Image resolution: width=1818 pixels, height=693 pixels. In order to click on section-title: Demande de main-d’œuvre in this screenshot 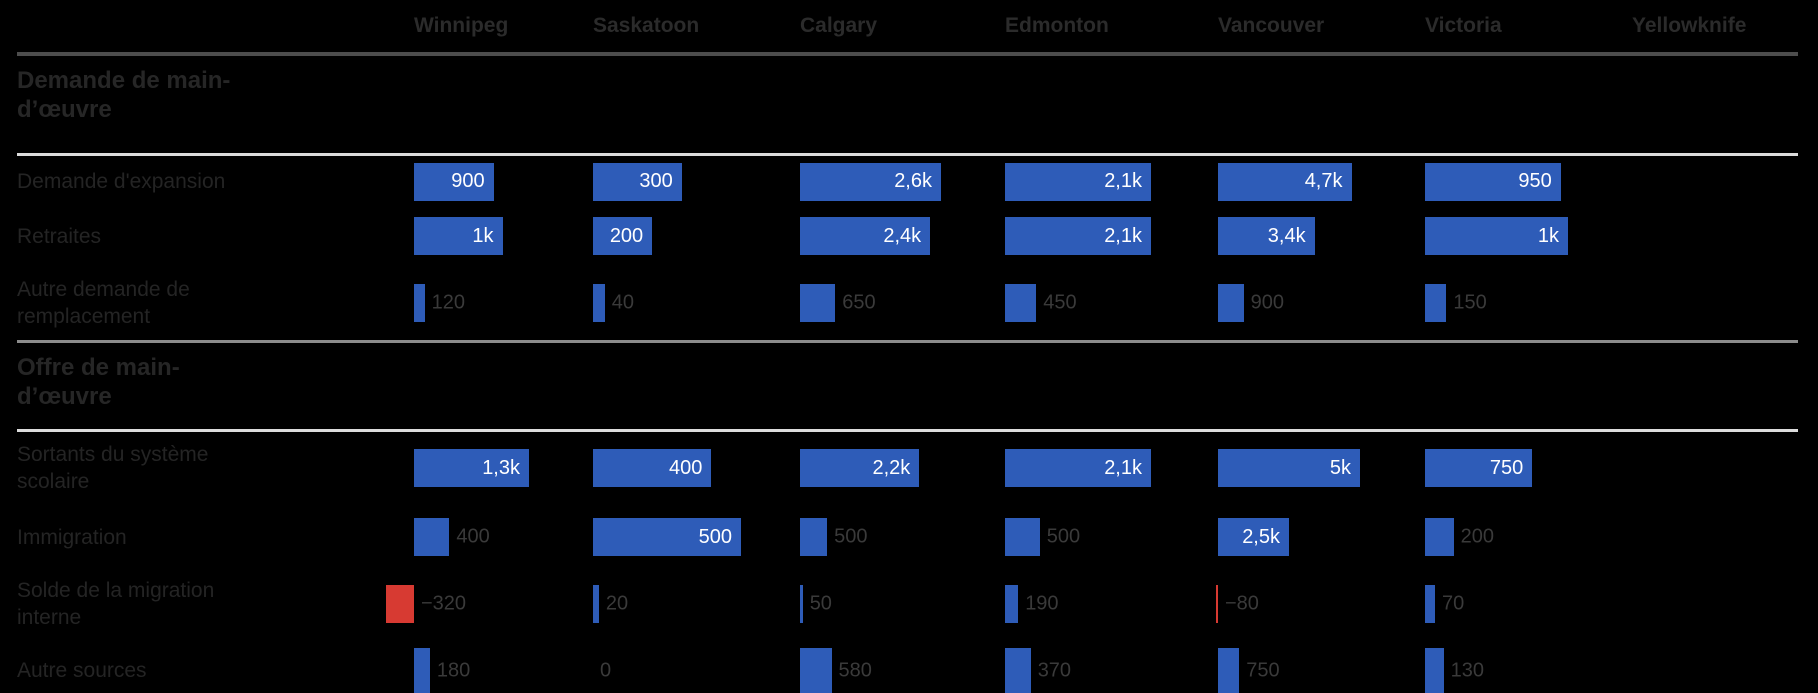, I will do `click(909, 104)`.